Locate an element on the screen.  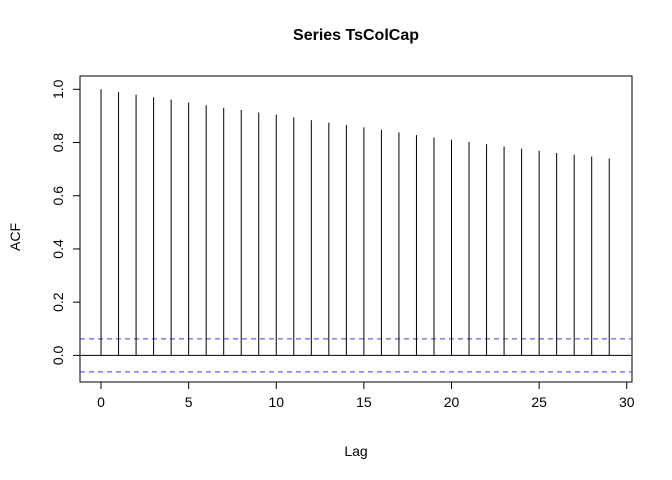
x-tick-label-25: 25 is located at coordinates (539, 402).